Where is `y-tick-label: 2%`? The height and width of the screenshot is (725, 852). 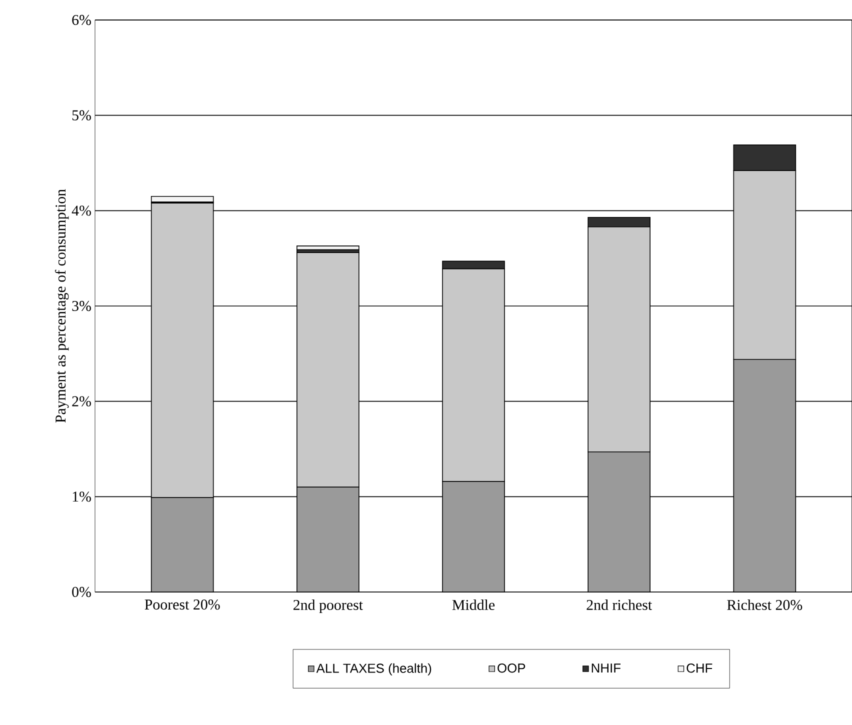
y-tick-label: 2% is located at coordinates (81, 401).